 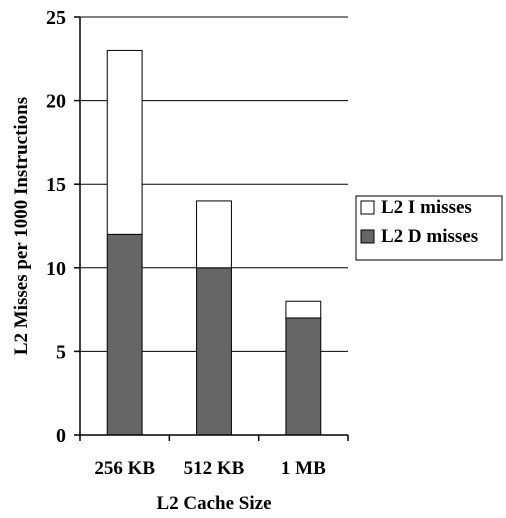 What do you see at coordinates (56, 185) in the screenshot?
I see `y-tick-label: 15` at bounding box center [56, 185].